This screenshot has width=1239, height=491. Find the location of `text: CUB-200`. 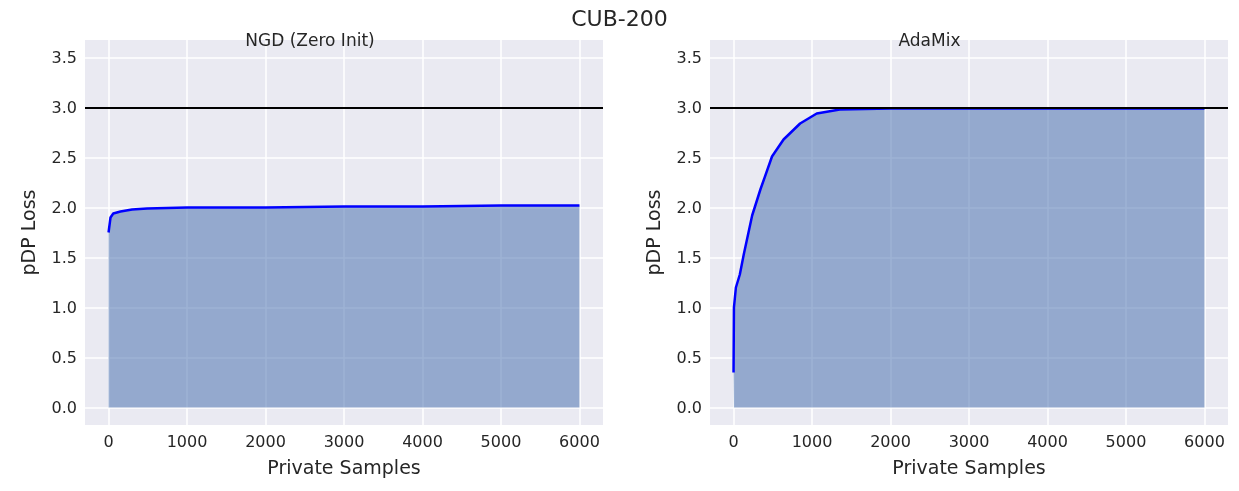

text: CUB-200 is located at coordinates (619, 18).